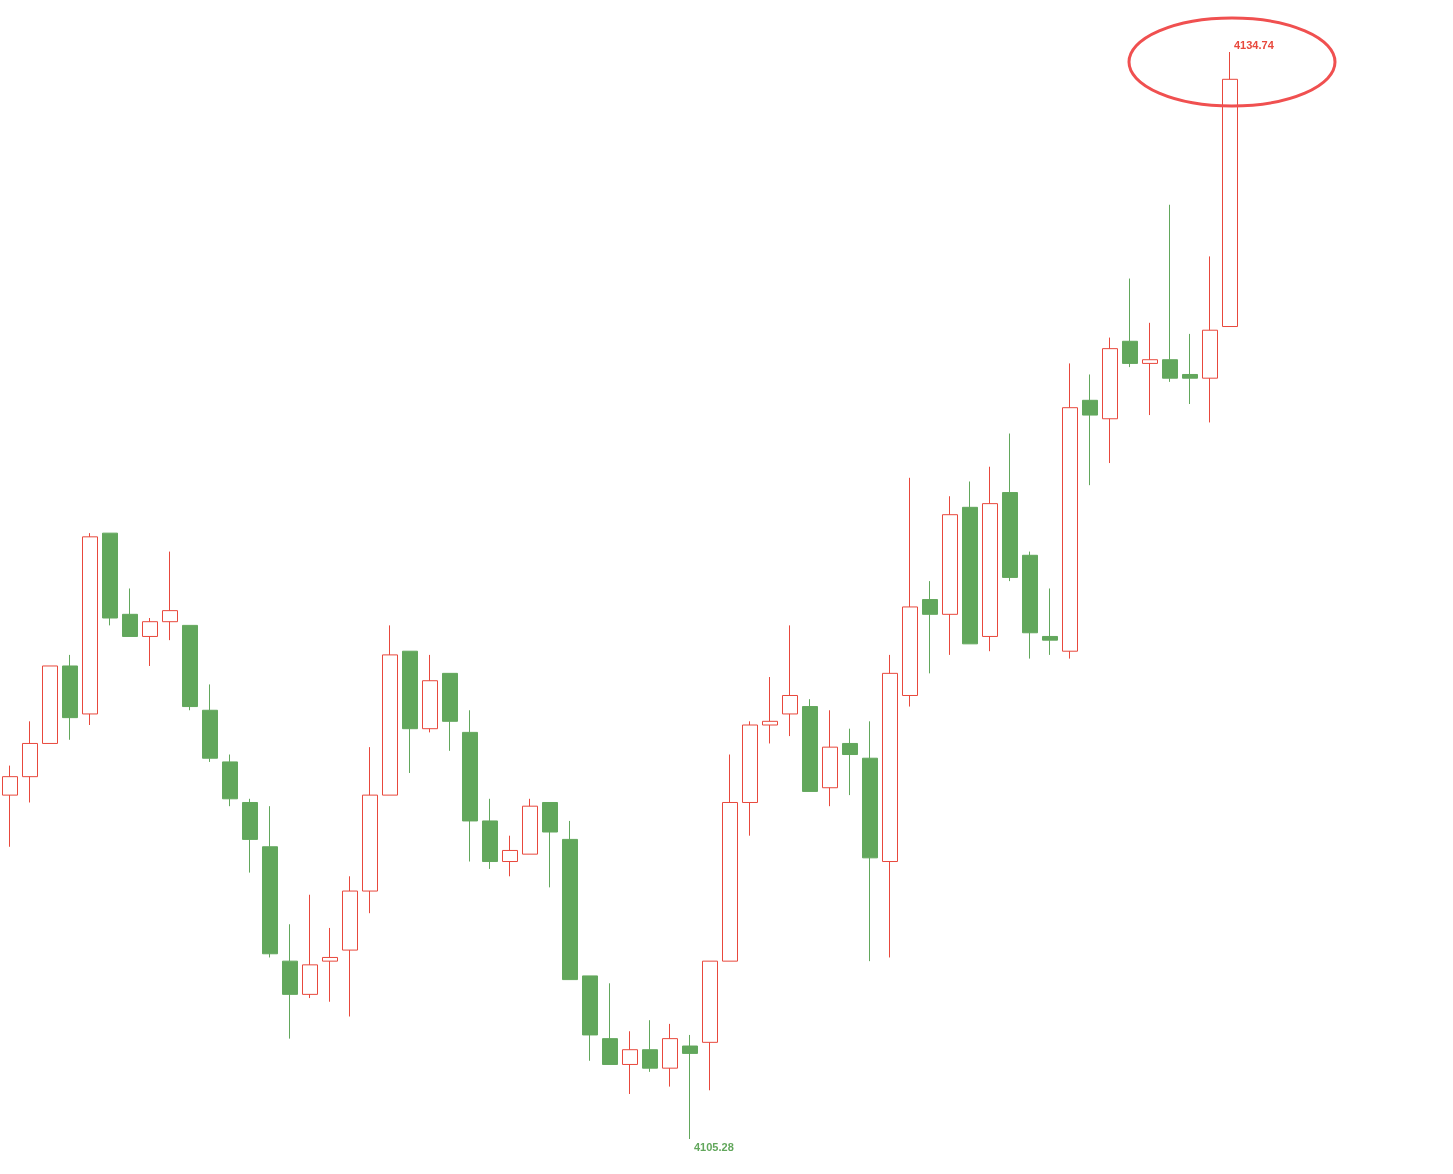 The width and height of the screenshot is (1453, 1174). Describe the element at coordinates (714, 1146) in the screenshot. I see `text: 4105.28` at that location.